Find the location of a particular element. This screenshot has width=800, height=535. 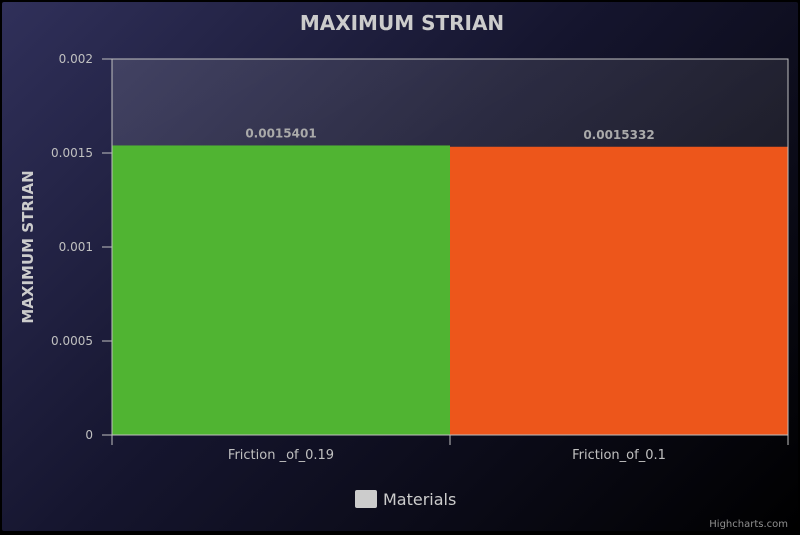

y-tick-label-4: 0.002 is located at coordinates (76, 59).